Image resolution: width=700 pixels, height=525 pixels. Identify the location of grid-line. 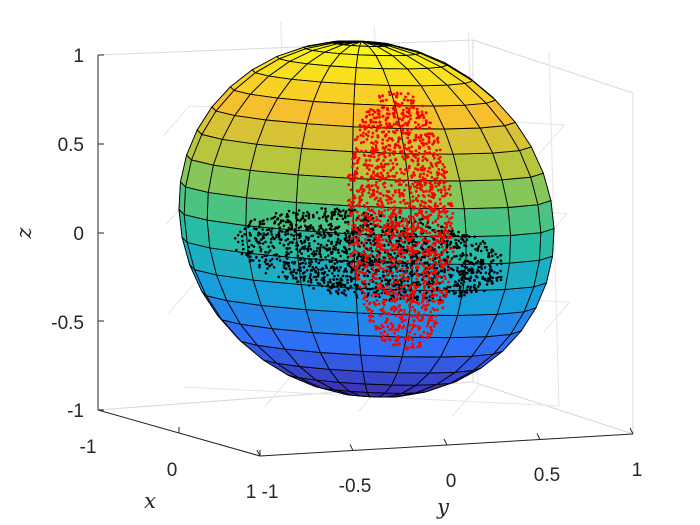
(176, 121).